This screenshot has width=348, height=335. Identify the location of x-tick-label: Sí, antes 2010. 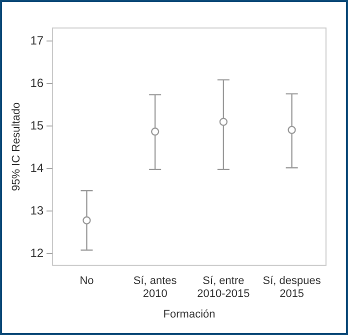
(155, 287).